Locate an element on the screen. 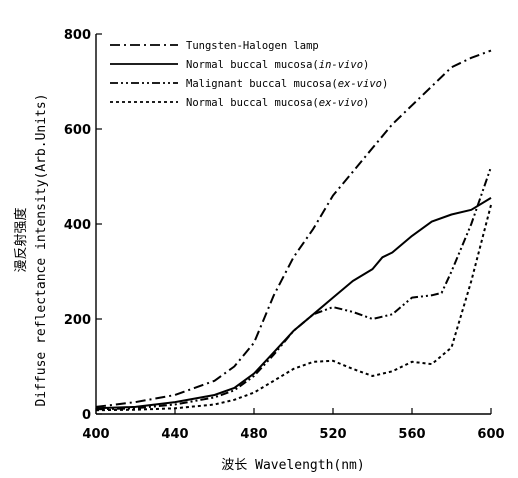  x-tick-label: 600 is located at coordinates (490, 434).